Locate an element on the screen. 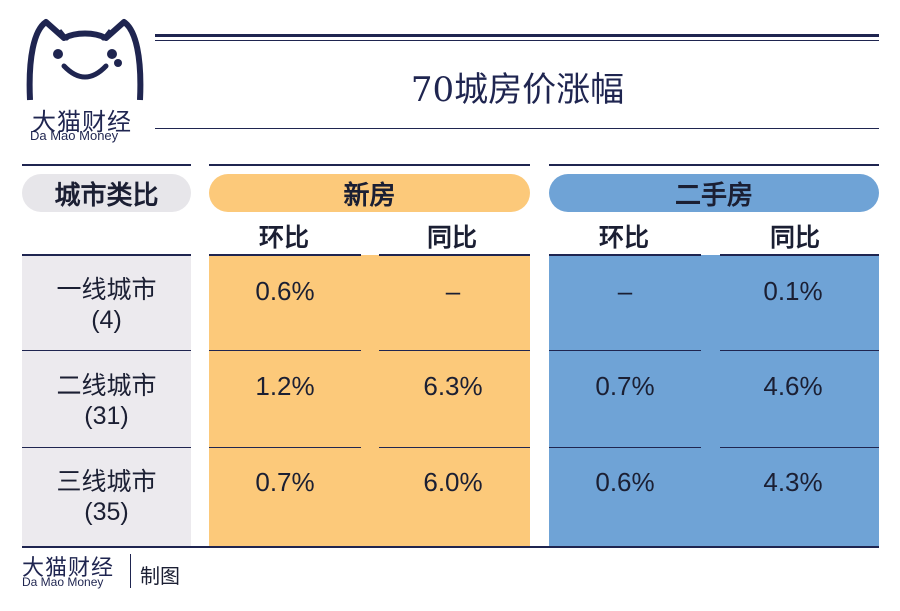  tier2-sh-mom: 0.7% is located at coordinates (625, 386).